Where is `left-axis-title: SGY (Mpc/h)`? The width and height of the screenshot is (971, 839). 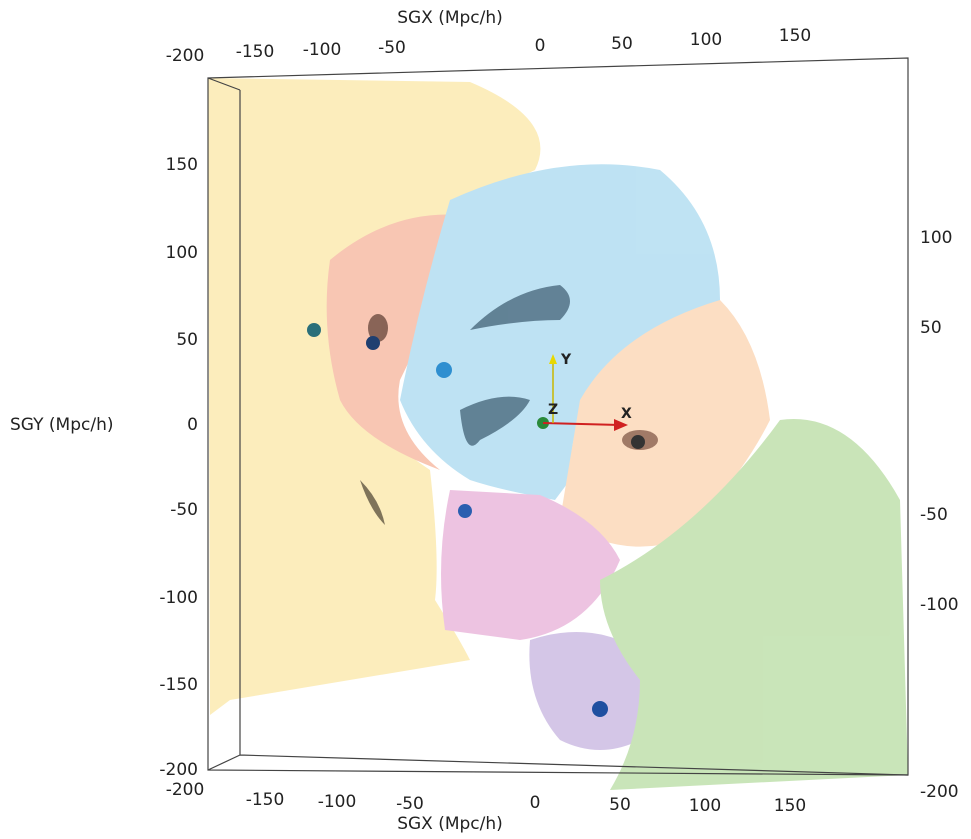 left-axis-title: SGY (Mpc/h) is located at coordinates (61, 425).